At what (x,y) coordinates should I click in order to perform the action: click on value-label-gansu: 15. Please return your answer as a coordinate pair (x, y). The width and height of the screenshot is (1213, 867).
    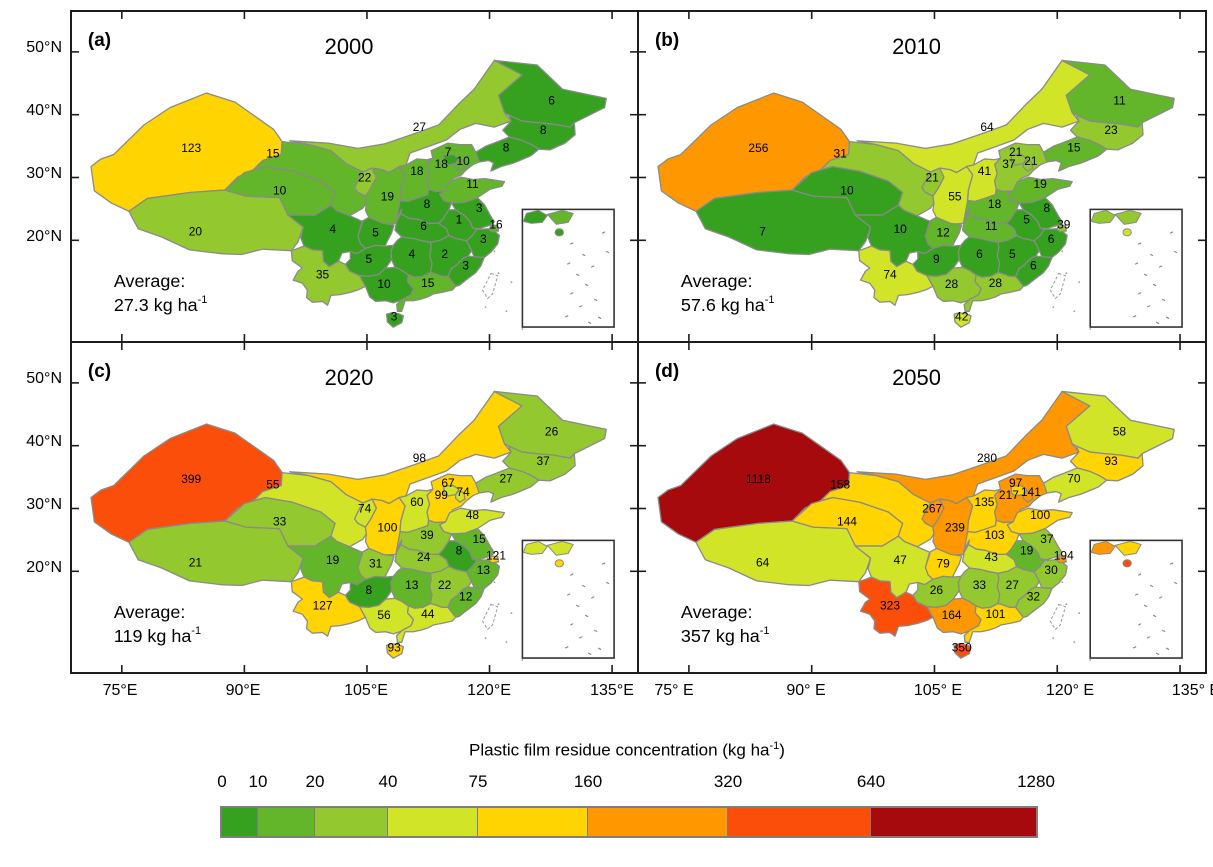
    Looking at the image, I should click on (273, 153).